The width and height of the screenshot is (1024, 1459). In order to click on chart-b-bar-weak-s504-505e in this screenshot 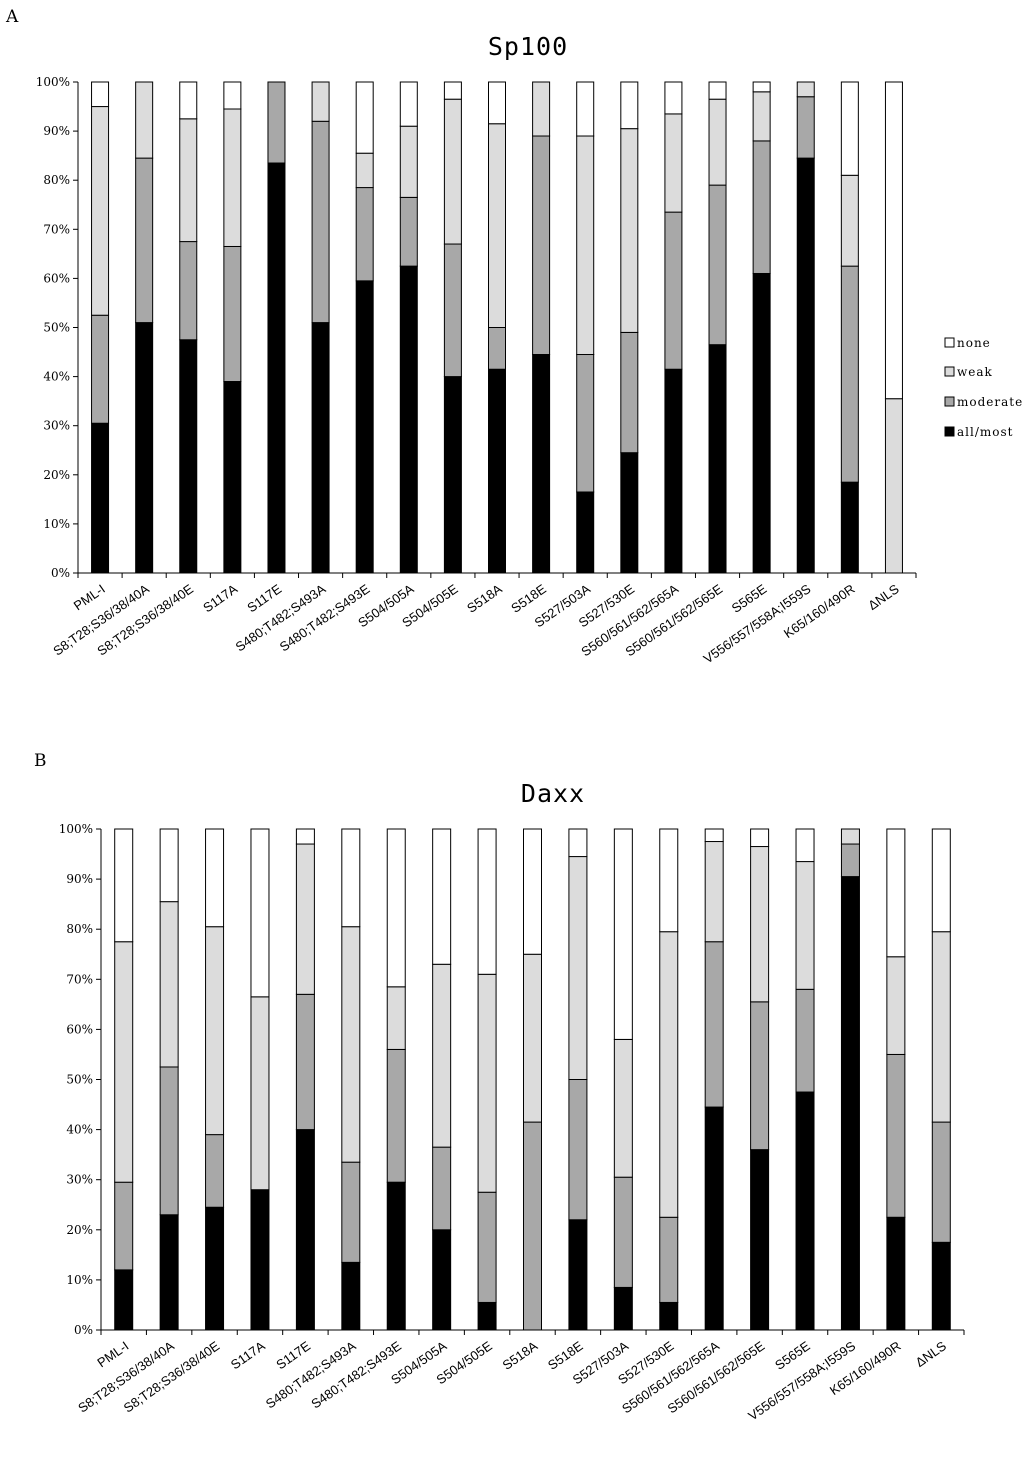, I will do `click(487, 1083)`.